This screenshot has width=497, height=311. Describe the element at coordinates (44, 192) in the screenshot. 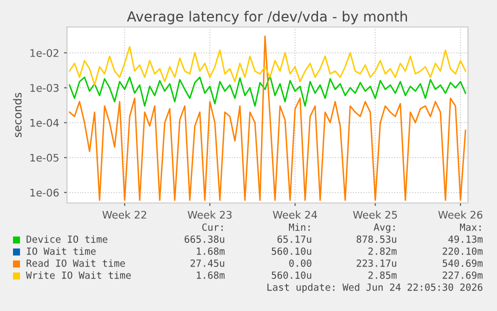

I see `y-tick-label: 1e-06` at that location.